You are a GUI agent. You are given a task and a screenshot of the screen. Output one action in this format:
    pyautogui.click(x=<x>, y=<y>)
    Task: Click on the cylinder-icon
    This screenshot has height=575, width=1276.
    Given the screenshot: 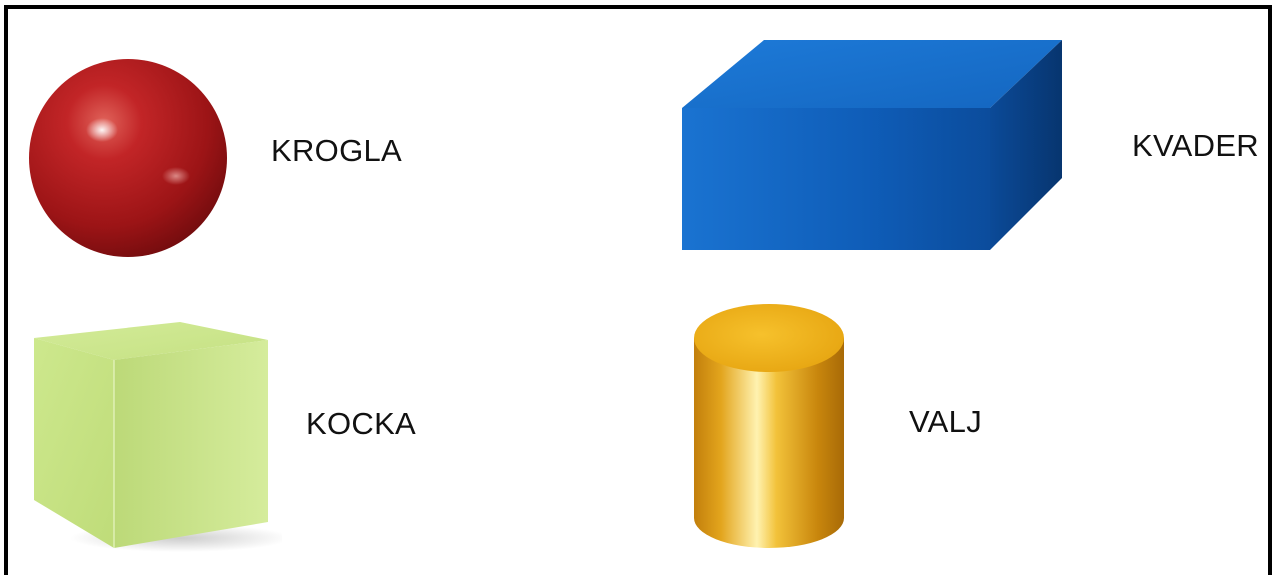 What is the action you would take?
    pyautogui.click(x=769, y=426)
    